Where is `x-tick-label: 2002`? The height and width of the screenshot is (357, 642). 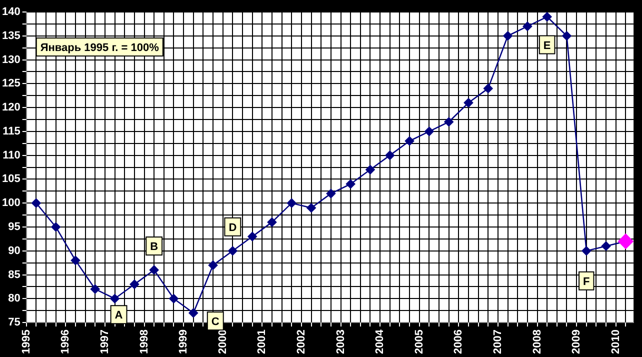 x-tick-label: 2002 is located at coordinates (301, 342).